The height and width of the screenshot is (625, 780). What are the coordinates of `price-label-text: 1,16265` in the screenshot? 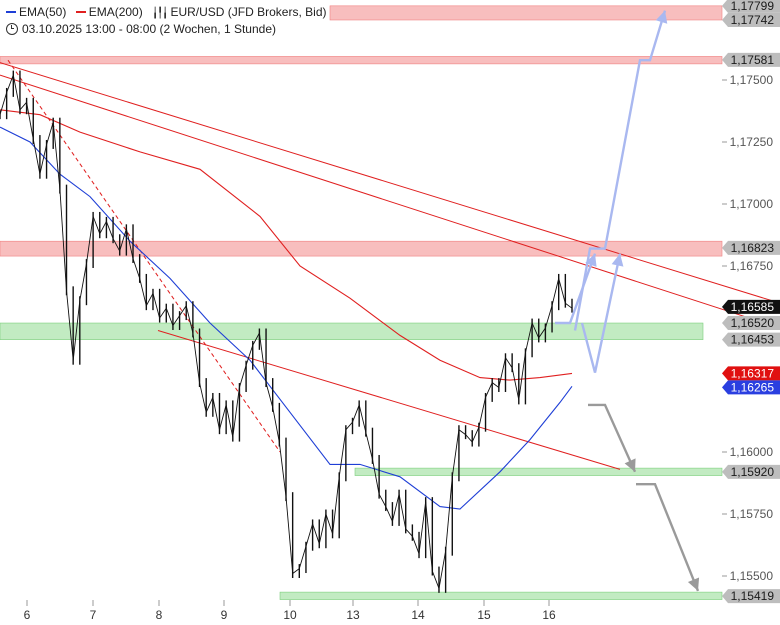 It's located at (753, 387).